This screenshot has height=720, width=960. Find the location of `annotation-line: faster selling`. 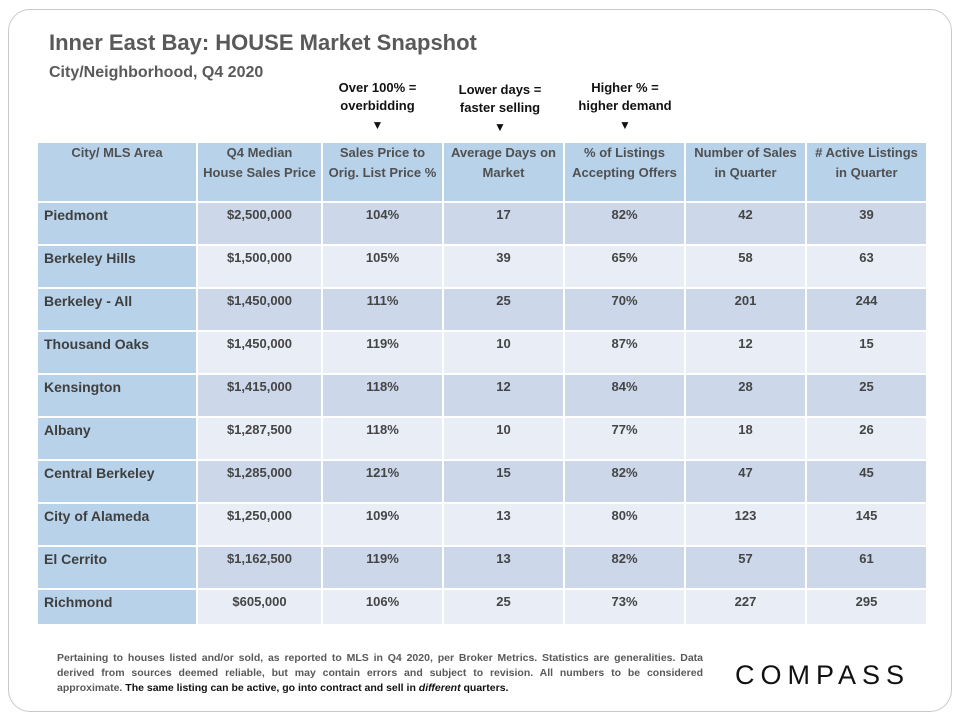

annotation-line: faster selling is located at coordinates (500, 107).